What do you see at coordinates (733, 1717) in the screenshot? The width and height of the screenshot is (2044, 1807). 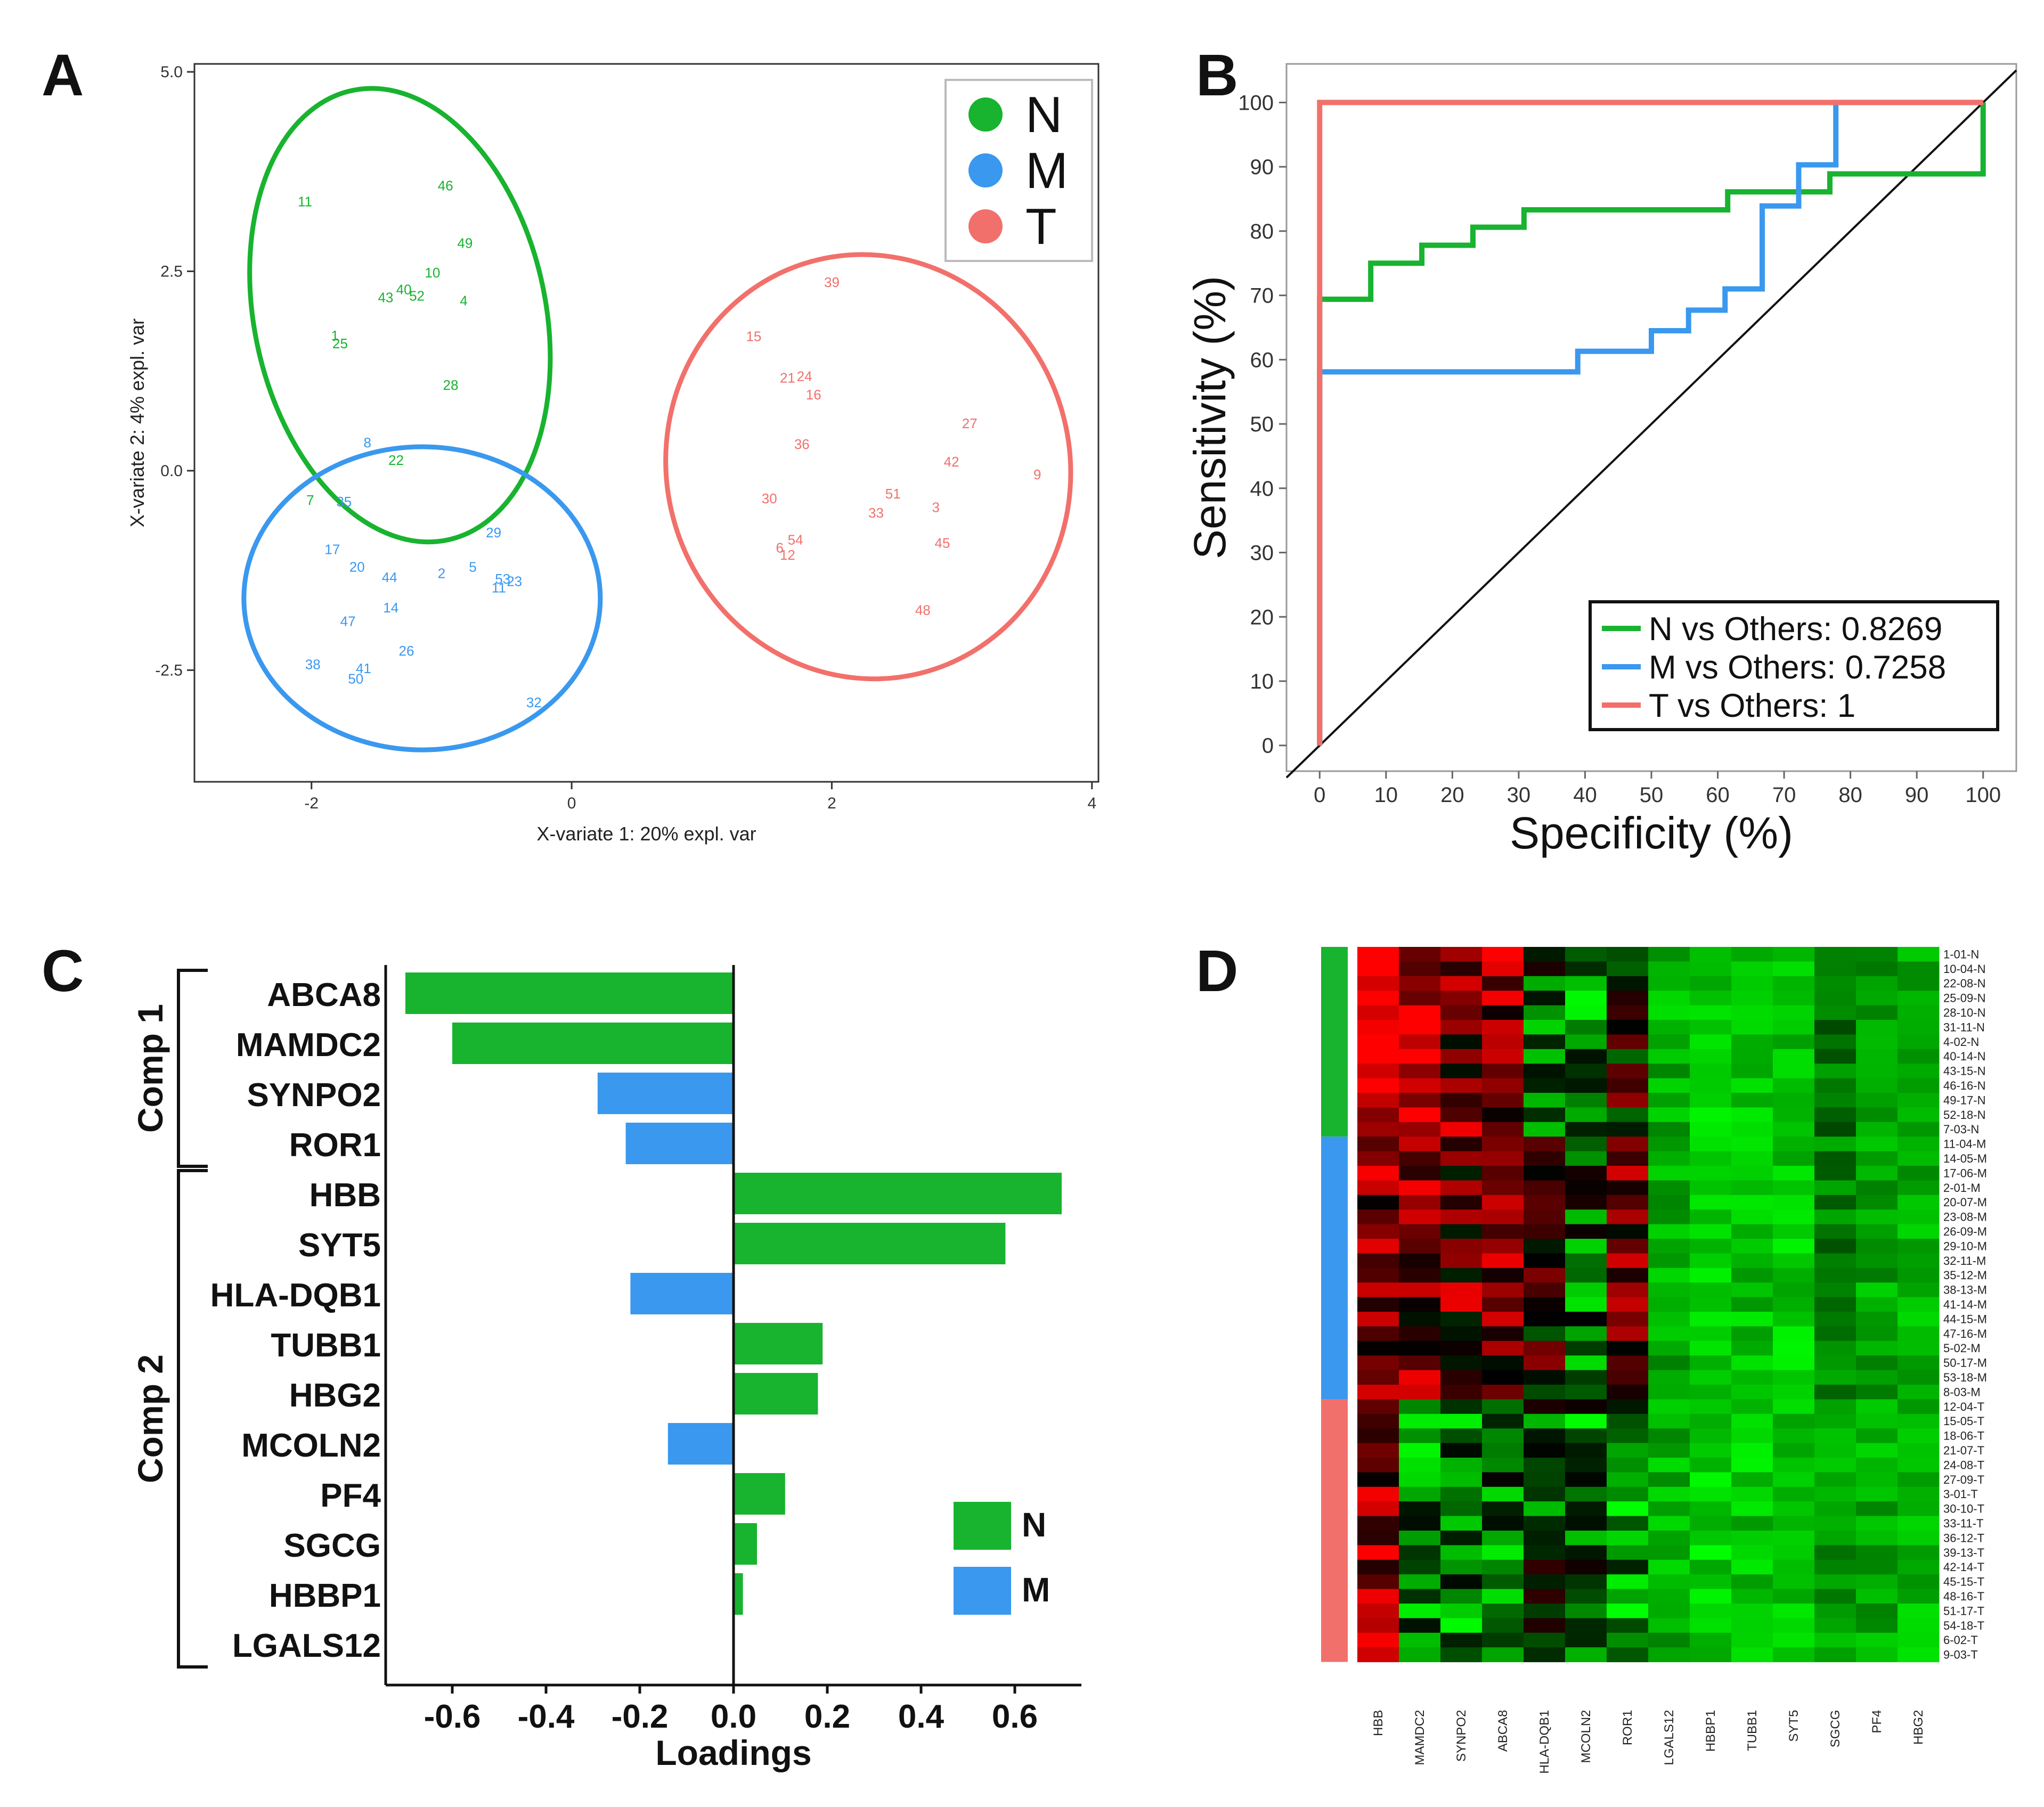 I see `x-tick-label-c: 0.0` at bounding box center [733, 1717].